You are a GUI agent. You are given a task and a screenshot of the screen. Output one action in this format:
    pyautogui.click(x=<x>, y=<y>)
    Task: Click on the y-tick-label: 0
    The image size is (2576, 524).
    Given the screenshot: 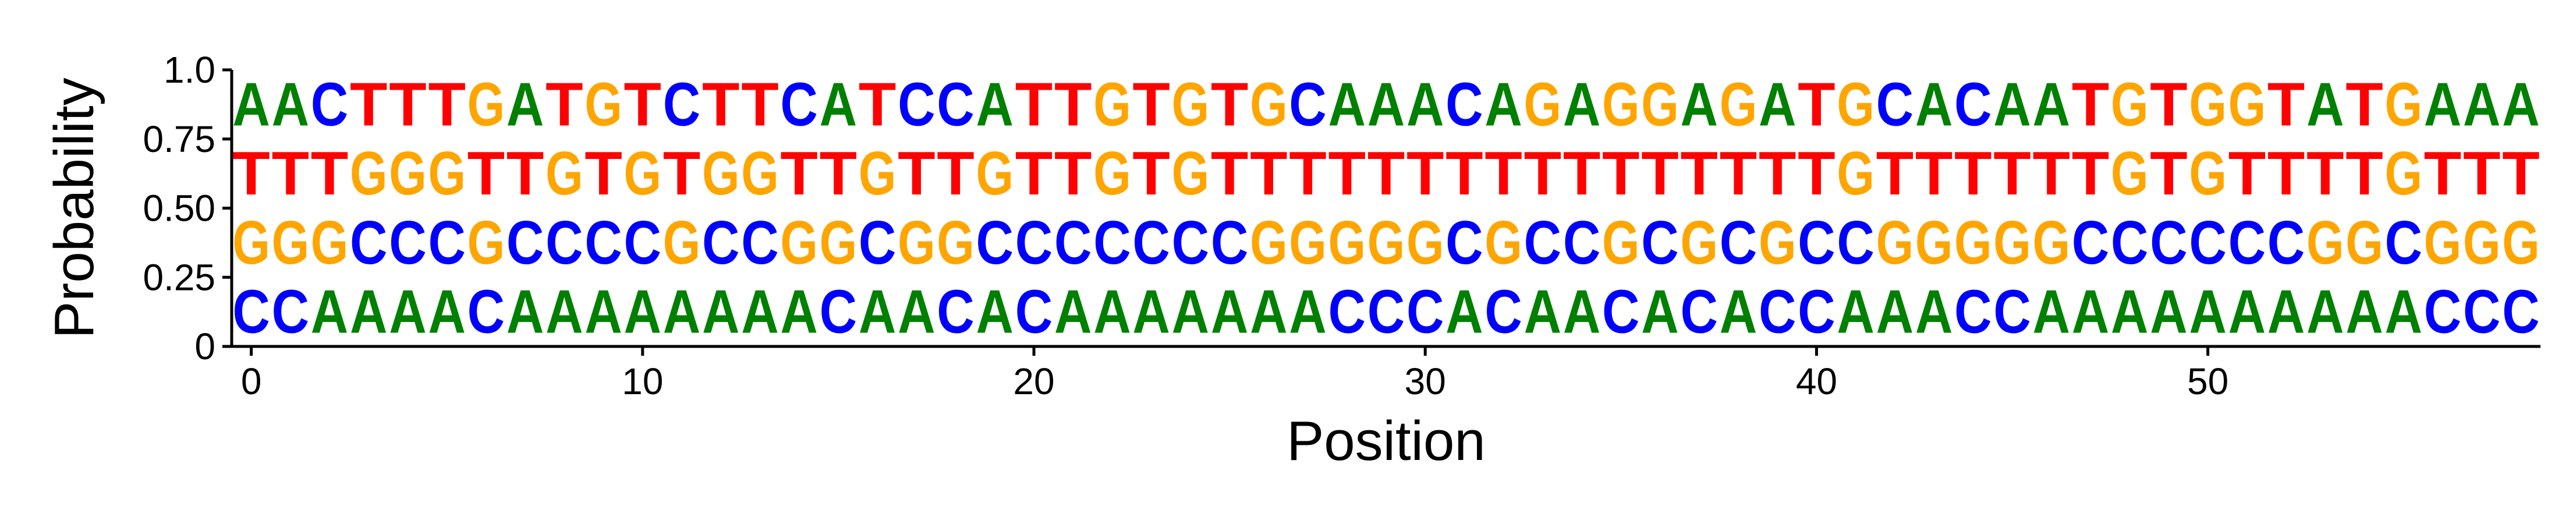 What is the action you would take?
    pyautogui.click(x=204, y=346)
    